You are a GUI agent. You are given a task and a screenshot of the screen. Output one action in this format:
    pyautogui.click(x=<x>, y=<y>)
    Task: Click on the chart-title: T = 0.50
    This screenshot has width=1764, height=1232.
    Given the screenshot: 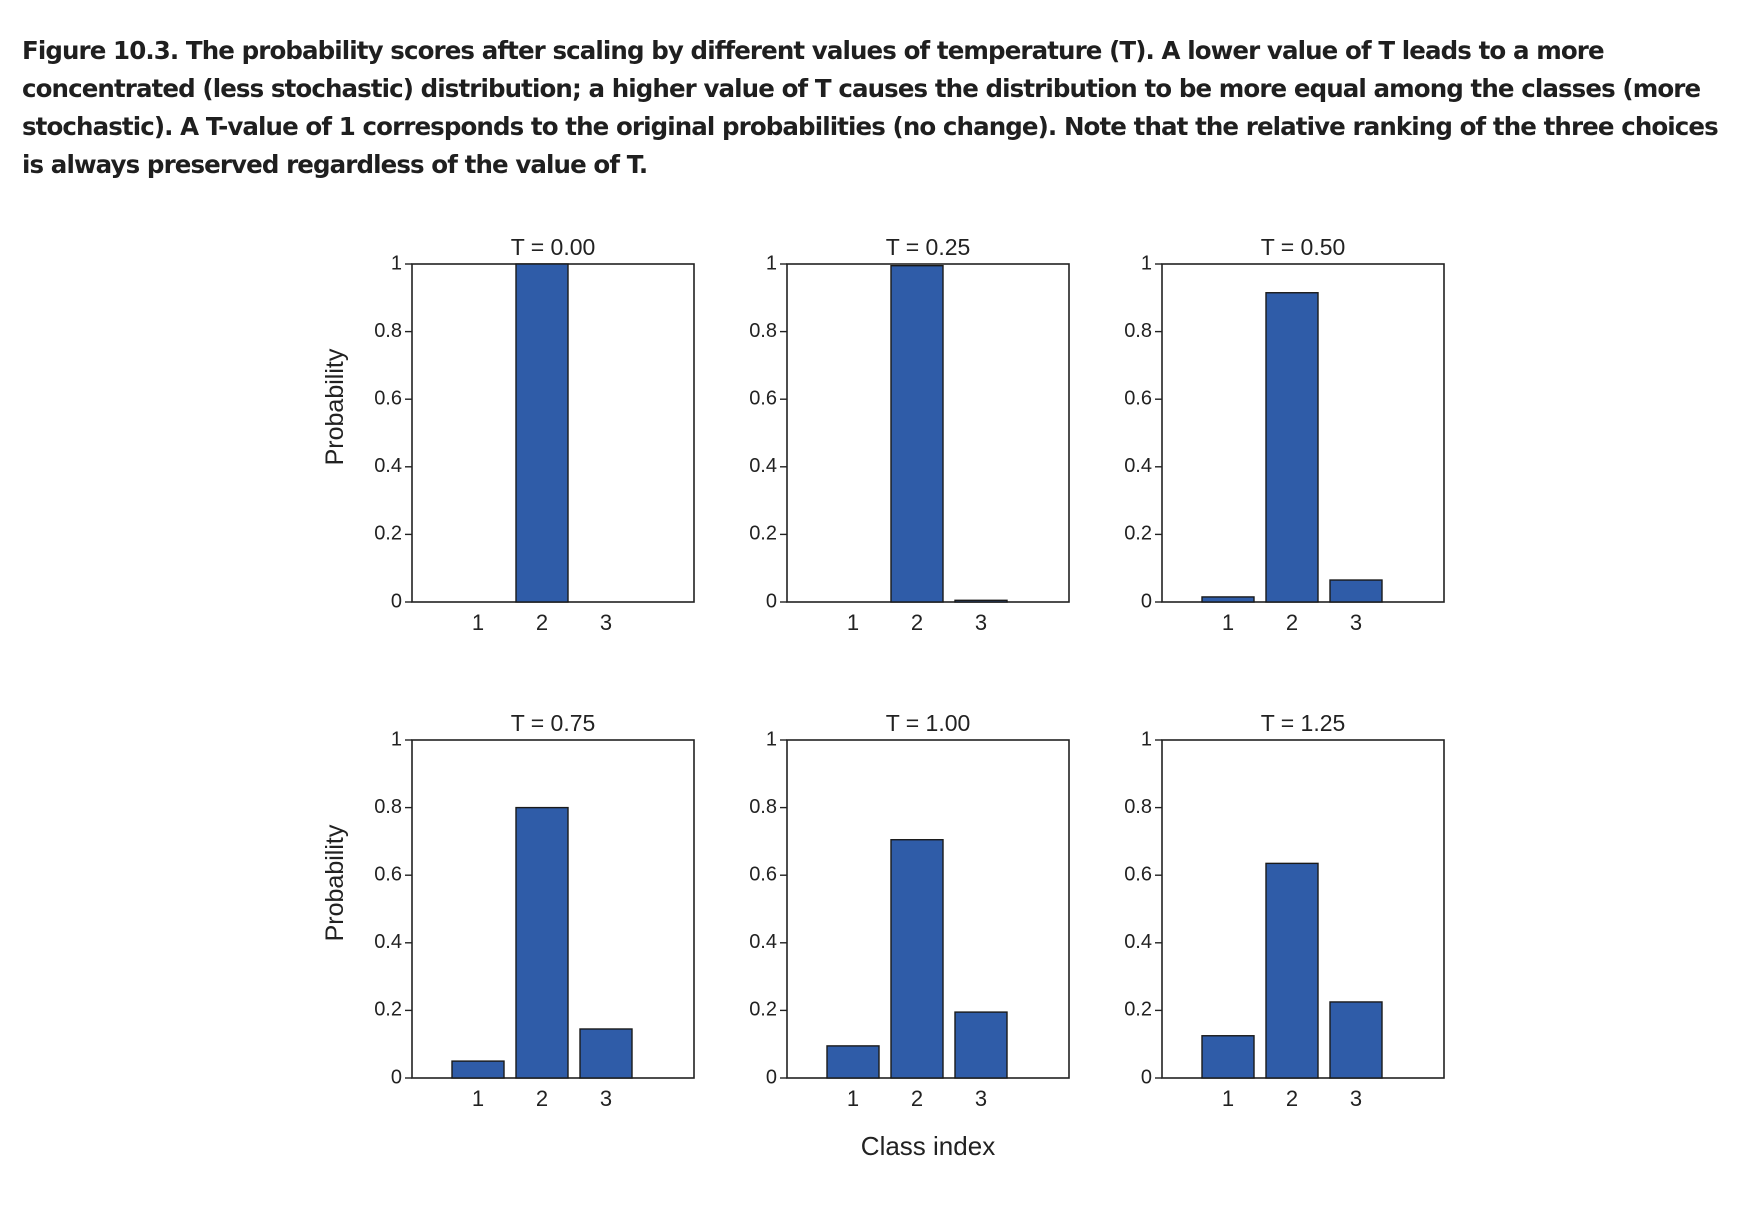 What is the action you would take?
    pyautogui.click(x=1303, y=247)
    